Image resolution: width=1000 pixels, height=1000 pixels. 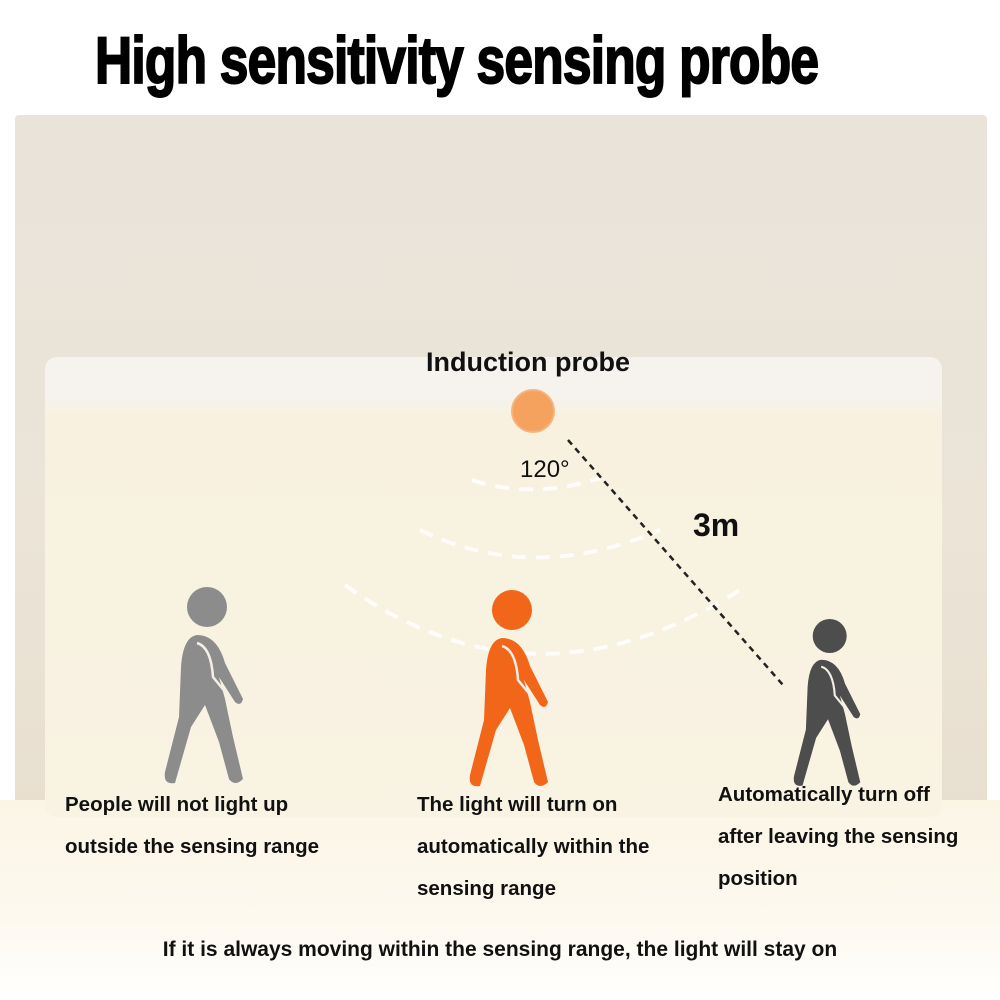 I want to click on caption-line: automatically within the, so click(x=533, y=846).